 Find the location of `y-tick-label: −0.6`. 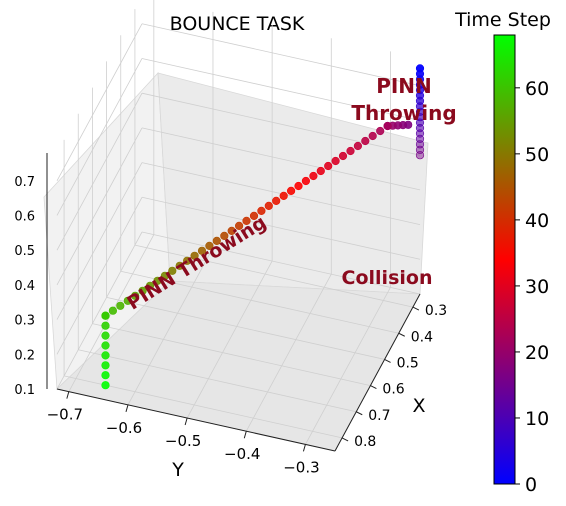

y-tick-label: −0.6 is located at coordinates (124, 428).